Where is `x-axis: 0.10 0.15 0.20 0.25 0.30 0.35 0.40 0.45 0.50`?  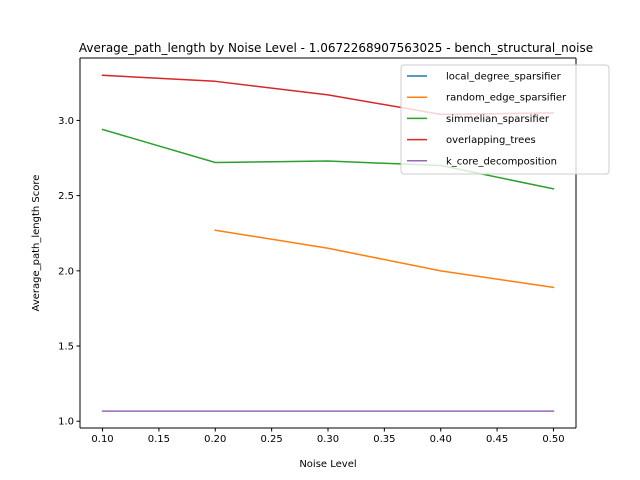 x-axis: 0.10 0.15 0.20 0.25 0.30 0.35 0.40 0.45 0.50 is located at coordinates (328, 436).